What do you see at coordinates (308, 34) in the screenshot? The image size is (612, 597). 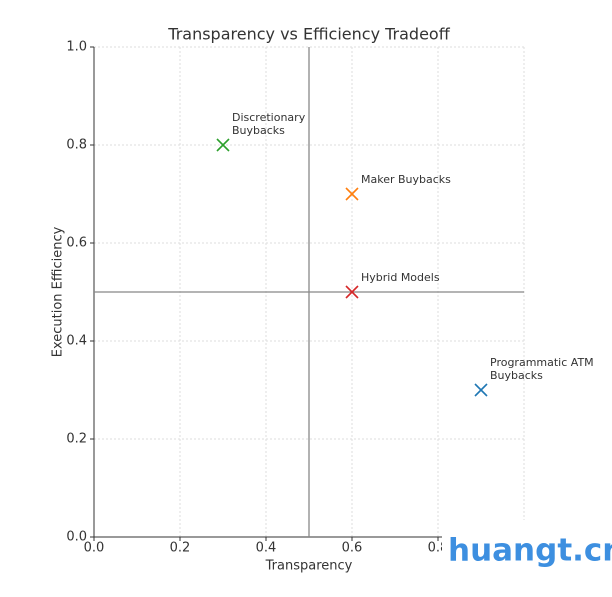 I see `chart-title: Transparency vs Efficiency Tradeoff` at bounding box center [308, 34].